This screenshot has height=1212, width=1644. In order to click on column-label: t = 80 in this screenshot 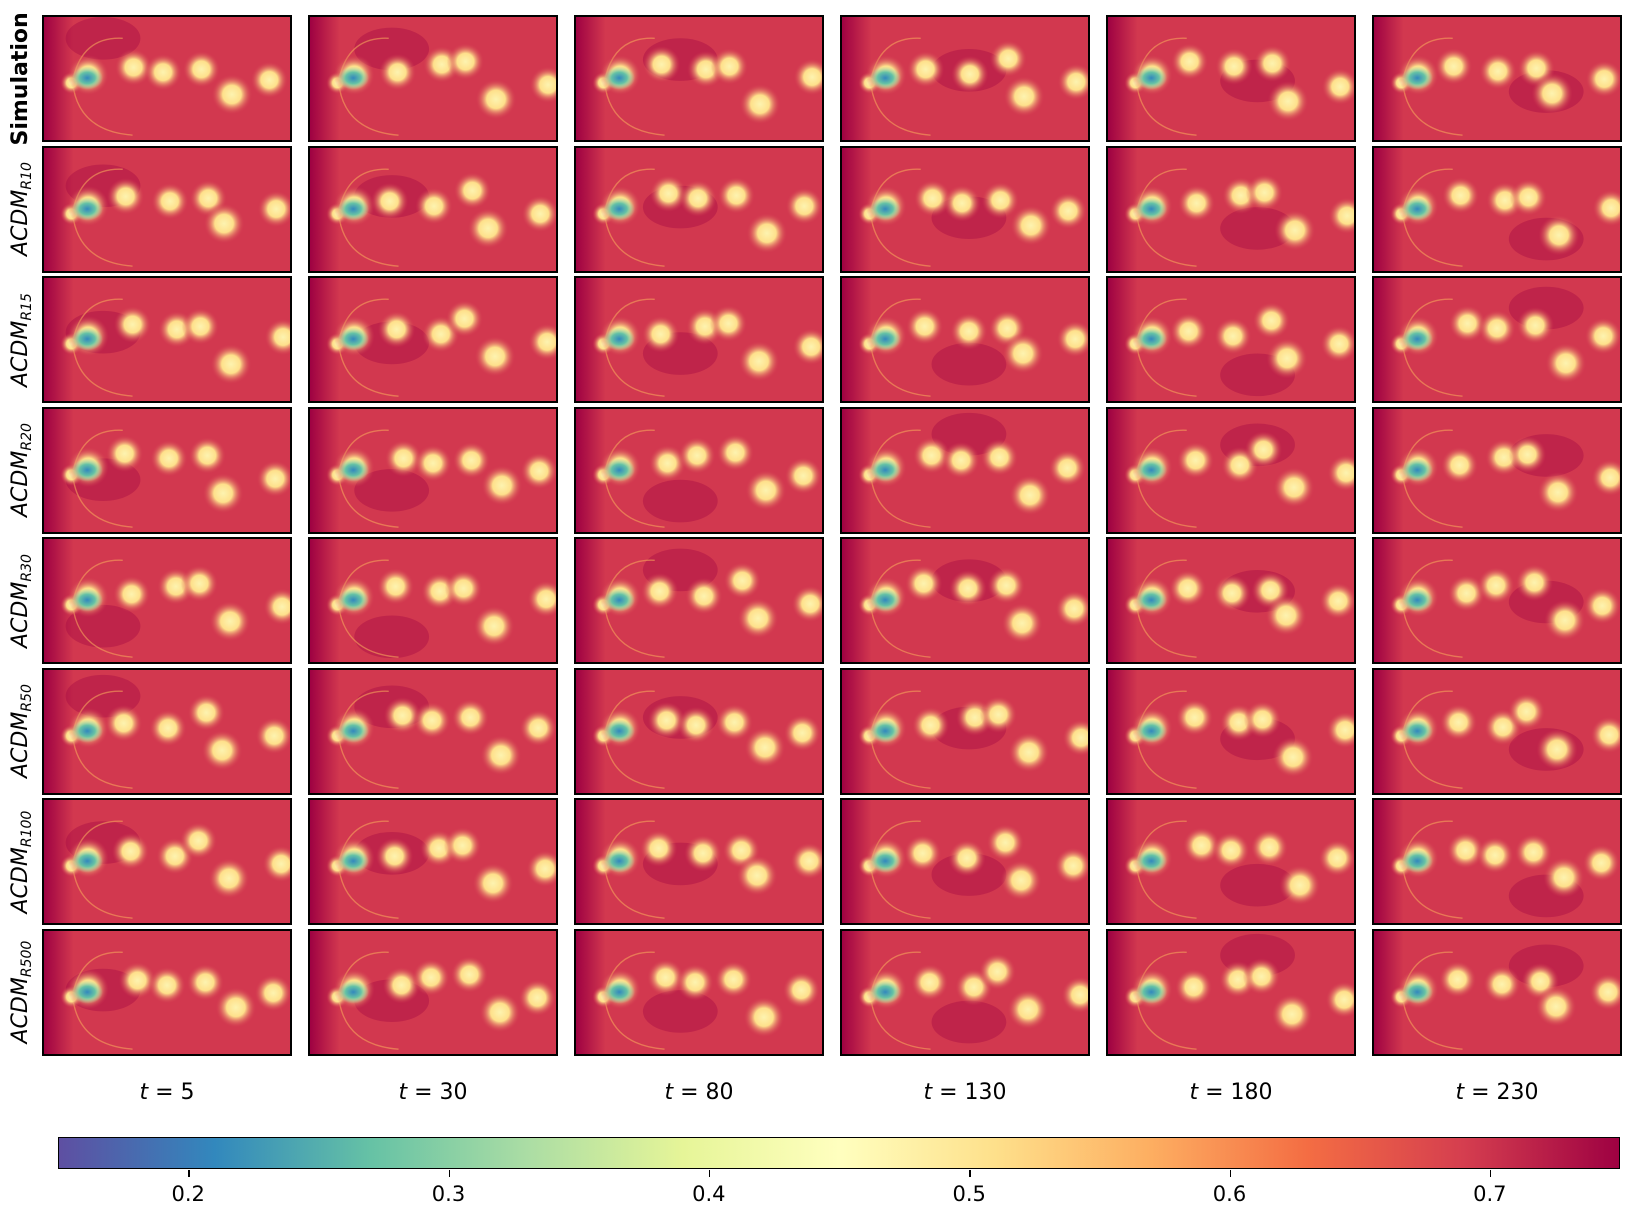, I will do `click(699, 1092)`.